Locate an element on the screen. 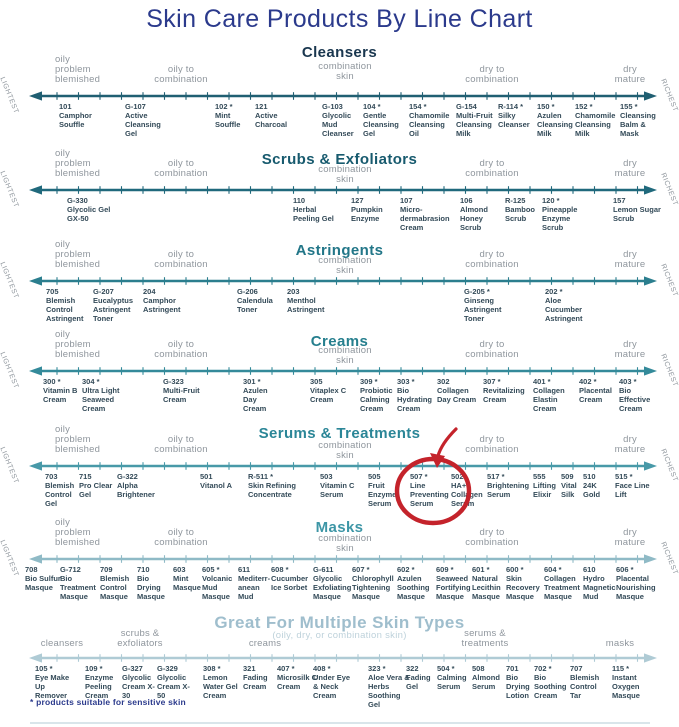 This screenshot has width=679, height=727. product-code: 105 * is located at coordinates (44, 668).